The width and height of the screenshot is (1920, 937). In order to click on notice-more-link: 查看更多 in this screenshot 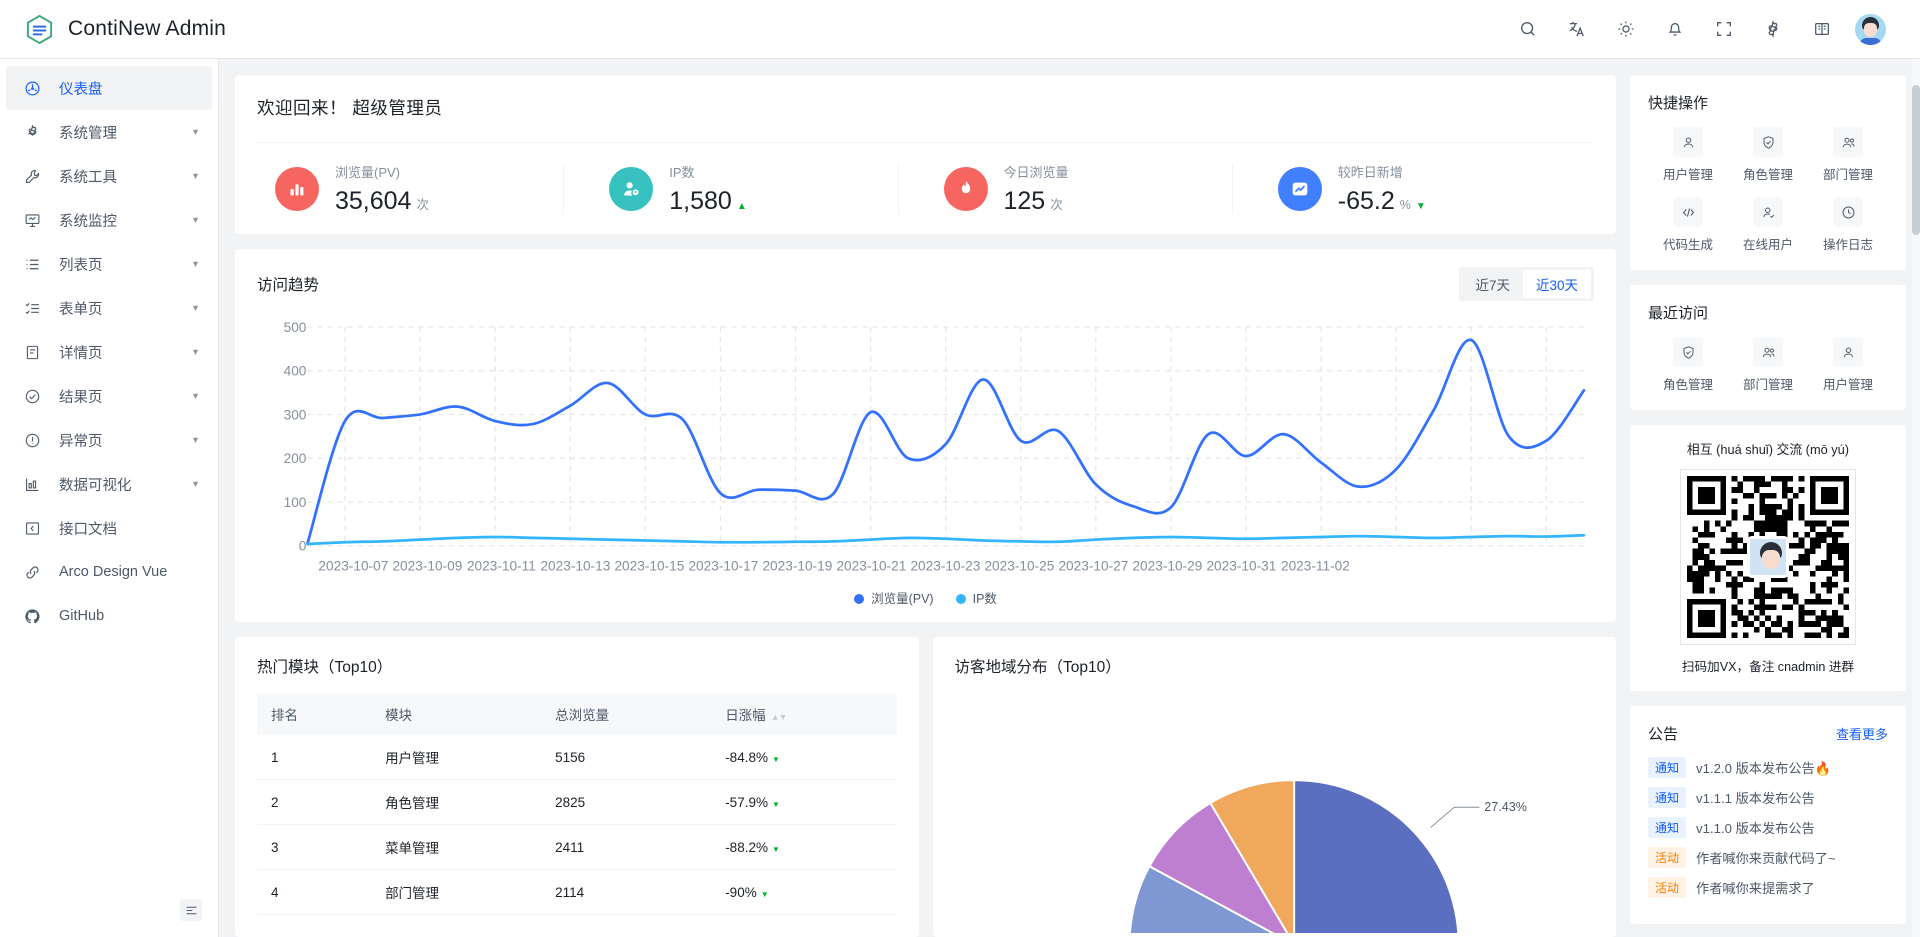, I will do `click(1861, 734)`.